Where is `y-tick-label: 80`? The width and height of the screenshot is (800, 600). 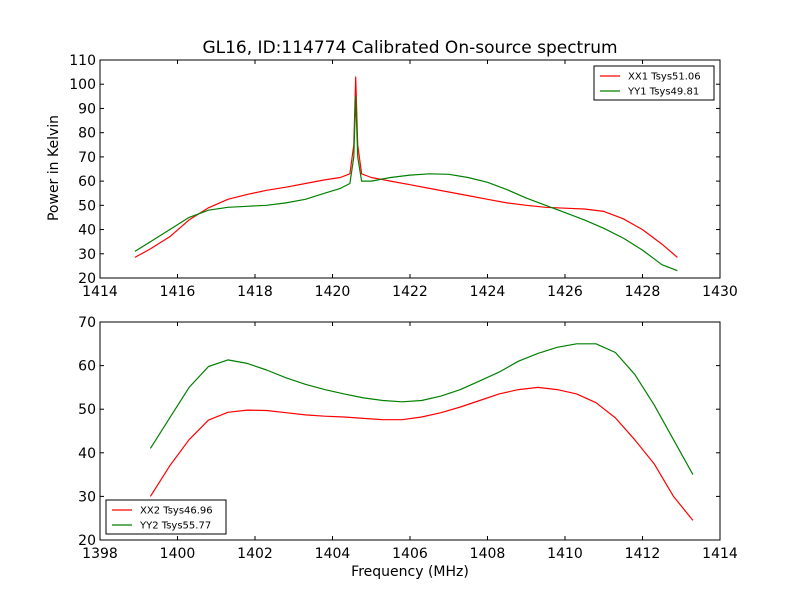
y-tick-label: 80 is located at coordinates (87, 134).